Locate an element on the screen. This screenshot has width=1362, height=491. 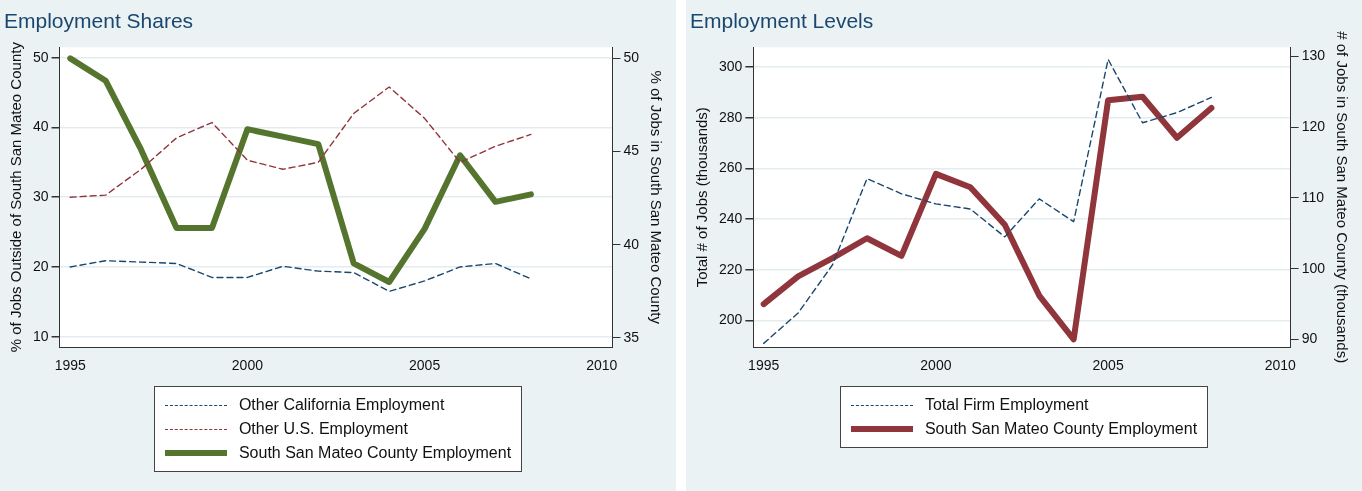
chart-title: Employment Levels is located at coordinates (782, 21).